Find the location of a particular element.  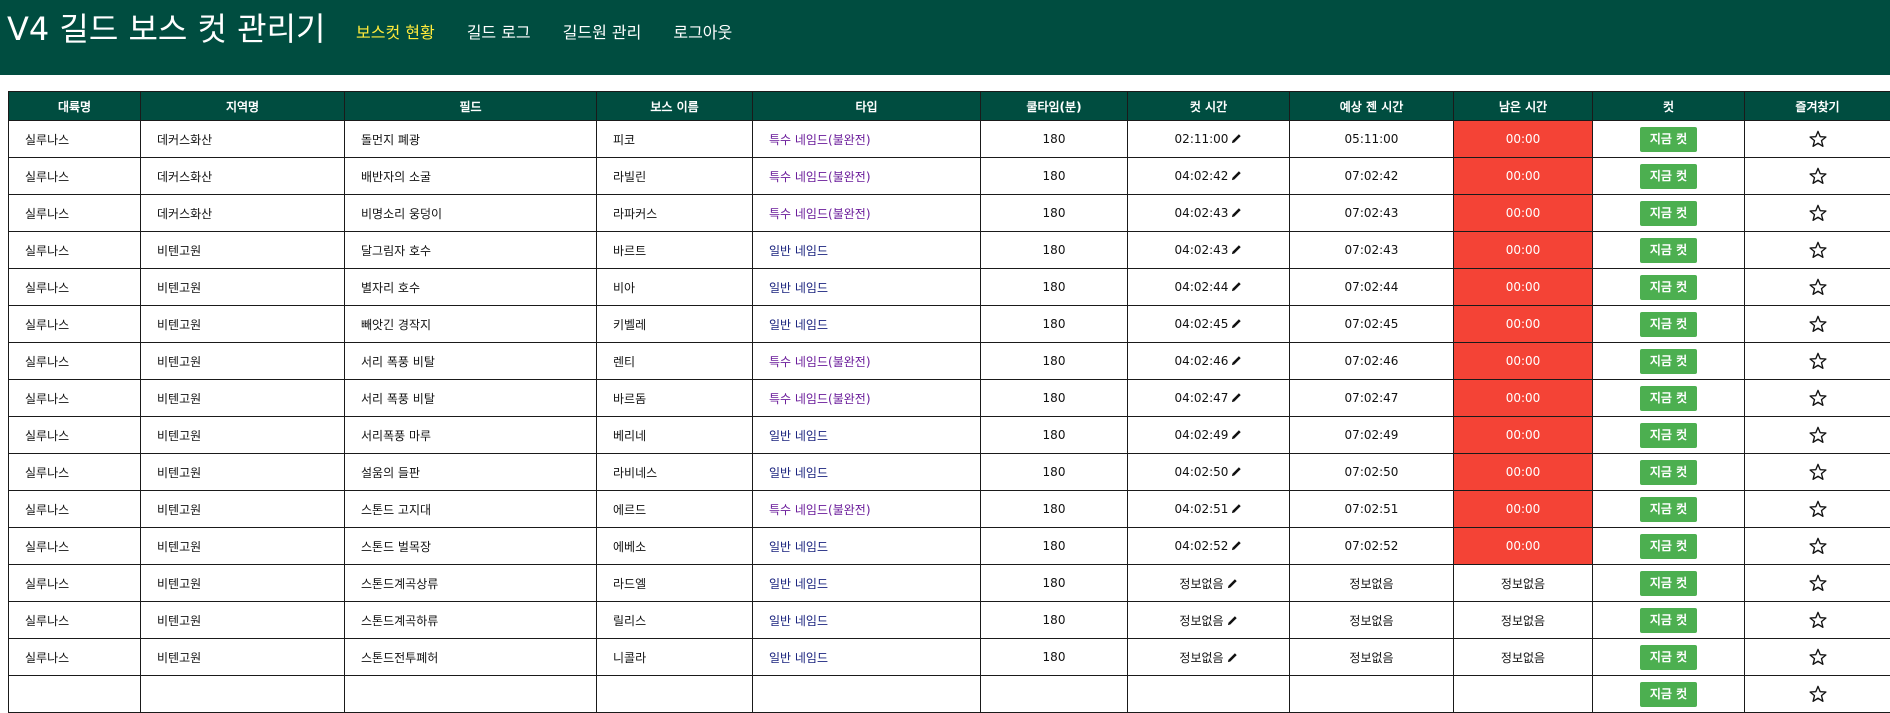

column-header-favorite: 즐겨찾기 is located at coordinates (1817, 106).